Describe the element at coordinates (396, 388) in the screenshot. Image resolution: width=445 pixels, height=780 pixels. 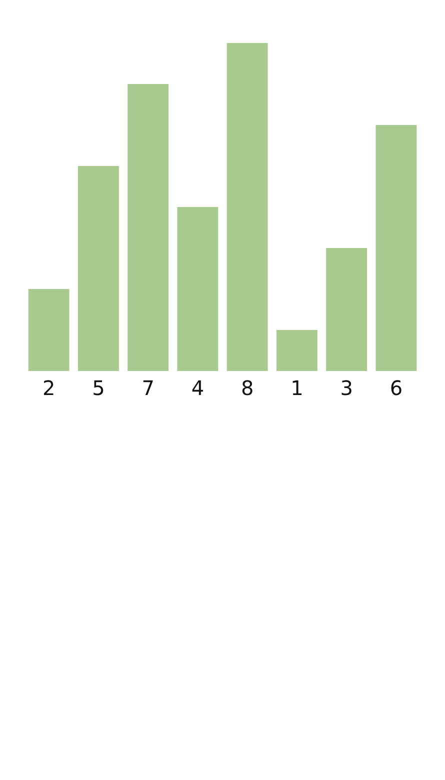
I see `x-tick-label: 6` at that location.